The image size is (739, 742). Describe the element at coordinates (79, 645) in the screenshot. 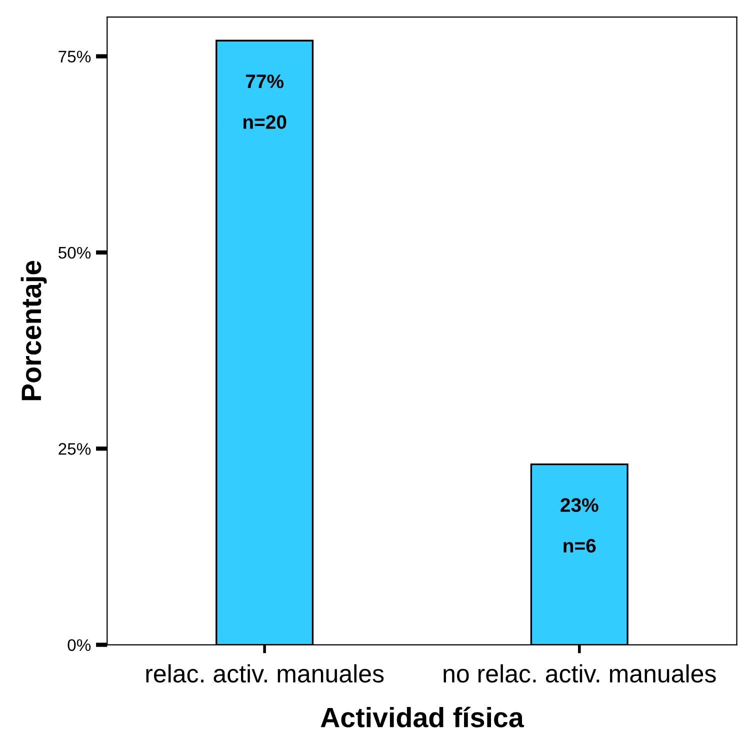

I see `y-tick-label: 0%` at that location.